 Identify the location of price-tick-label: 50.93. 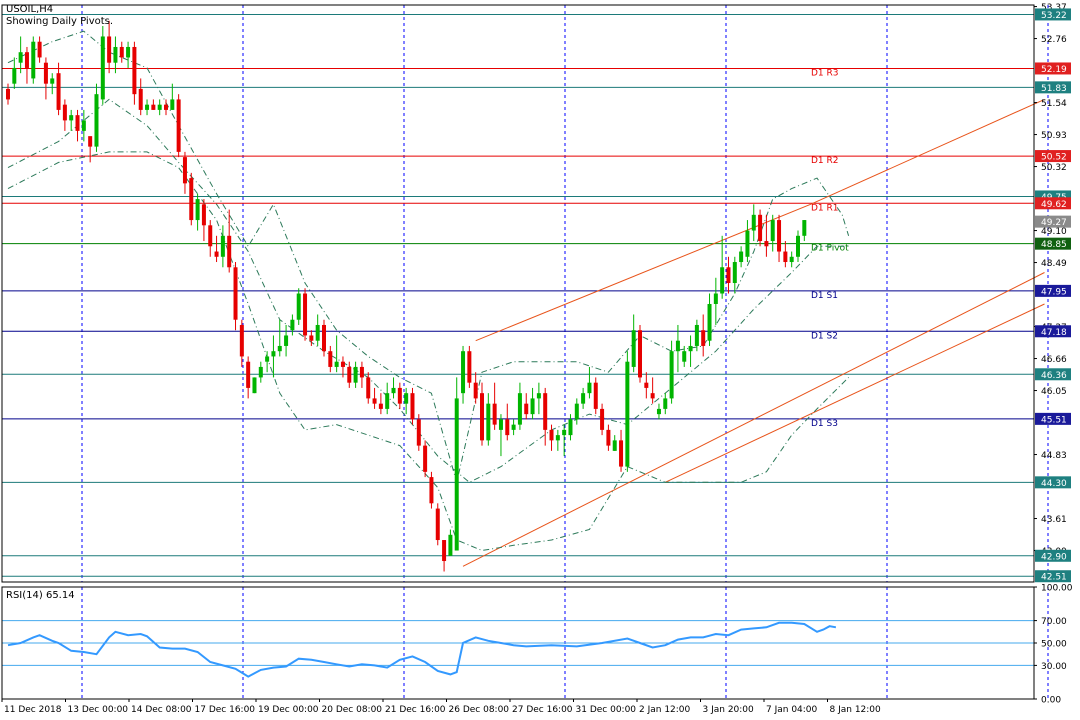
(1054, 136).